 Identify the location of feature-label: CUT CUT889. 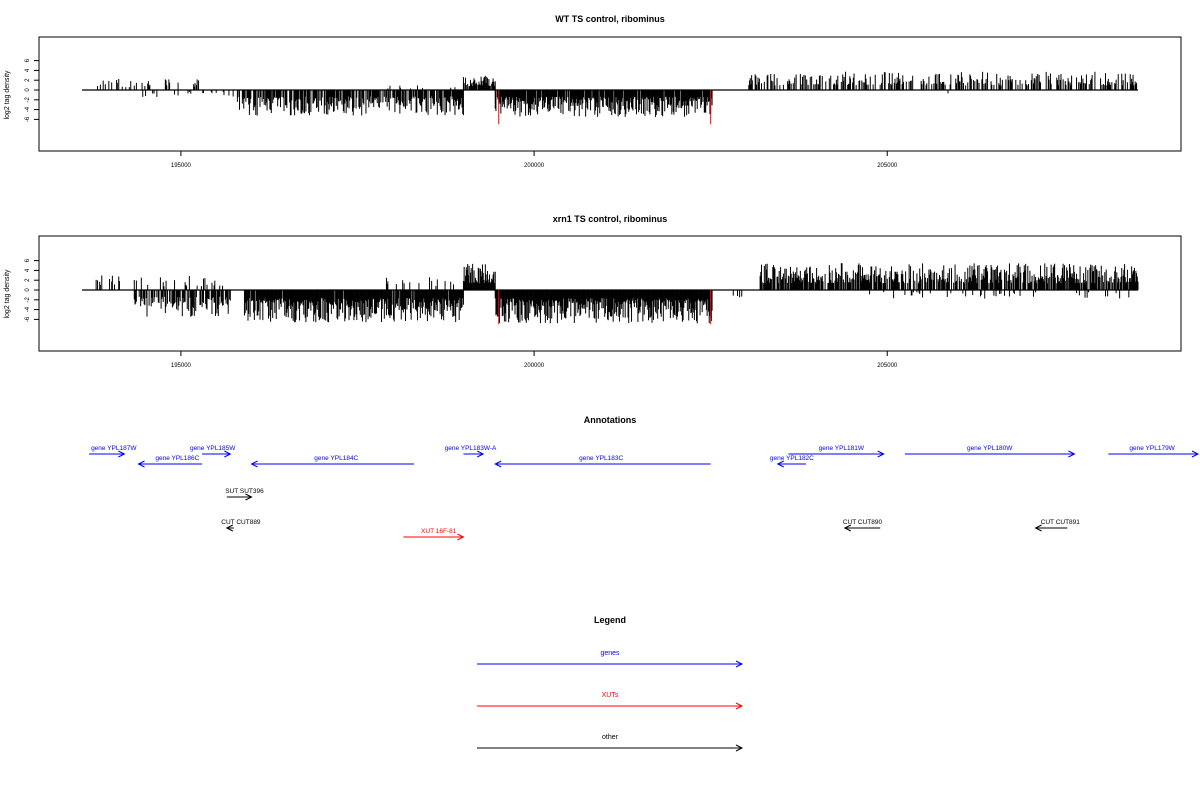
(241, 522).